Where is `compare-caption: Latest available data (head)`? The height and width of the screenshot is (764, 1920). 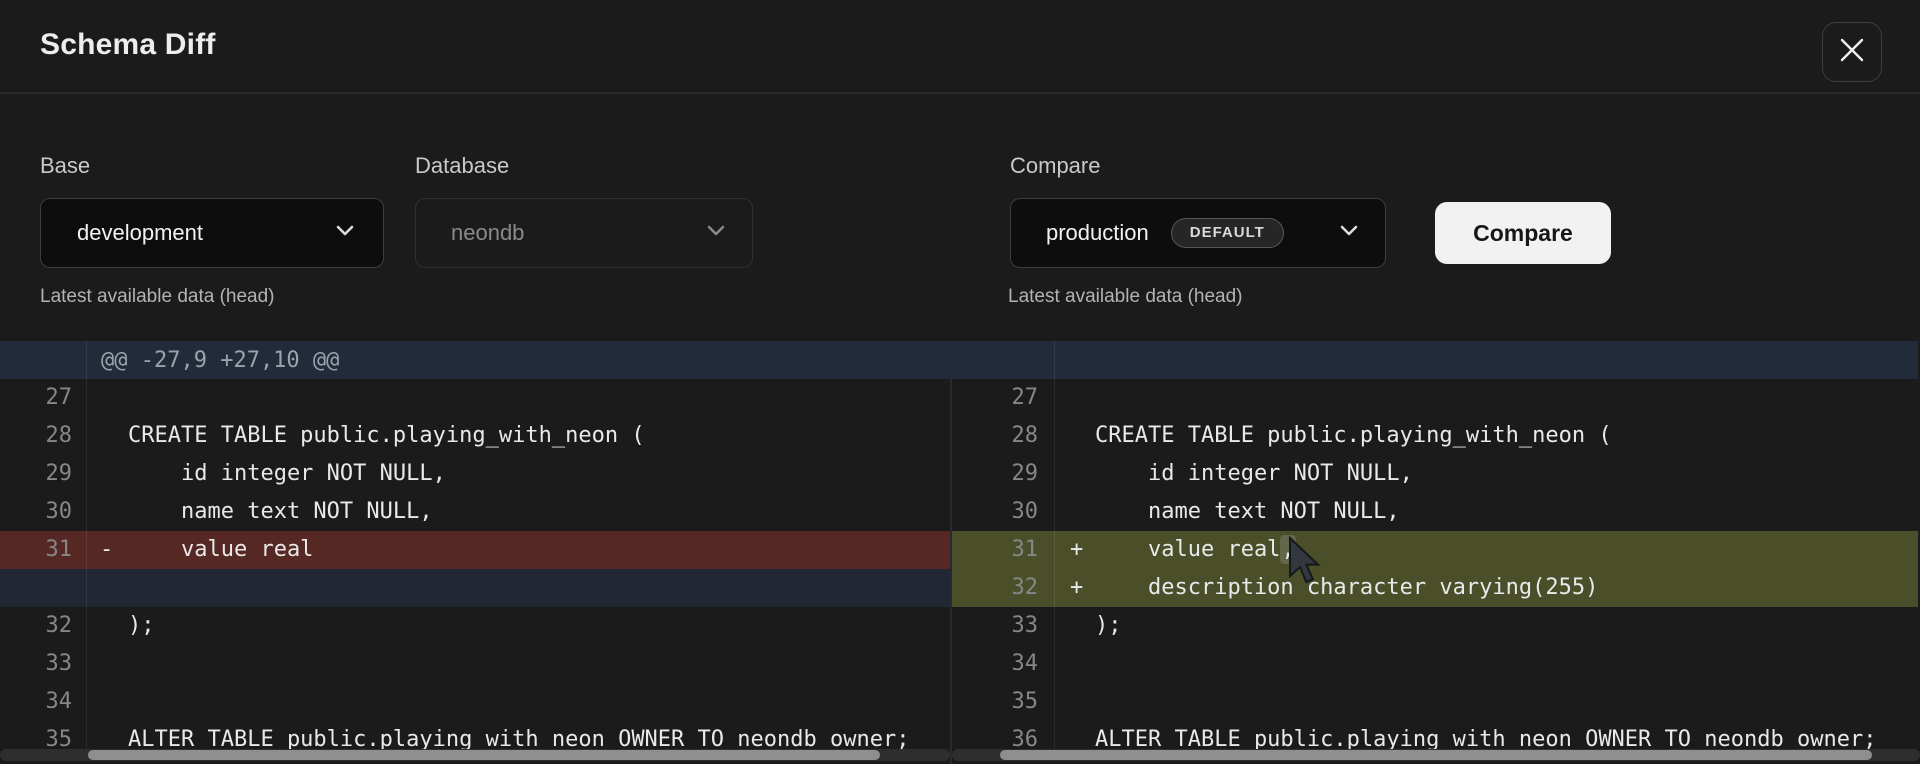 compare-caption: Latest available data (head) is located at coordinates (1125, 296).